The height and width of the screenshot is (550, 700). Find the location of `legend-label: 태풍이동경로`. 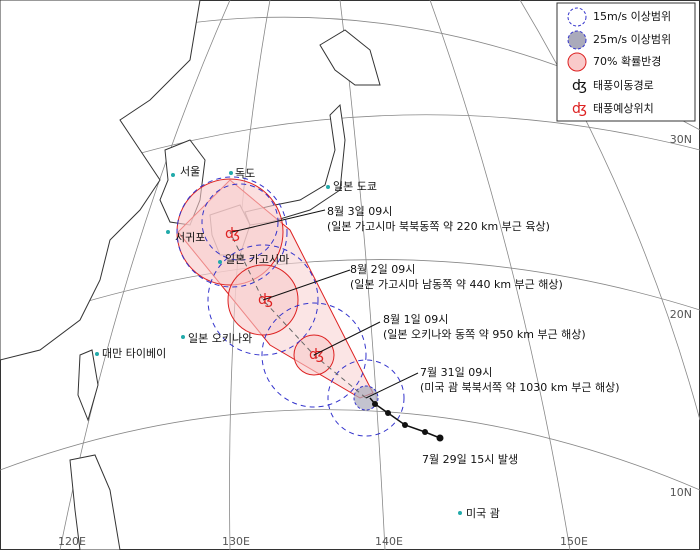

legend-label: 태풍이동경로 is located at coordinates (623, 85).